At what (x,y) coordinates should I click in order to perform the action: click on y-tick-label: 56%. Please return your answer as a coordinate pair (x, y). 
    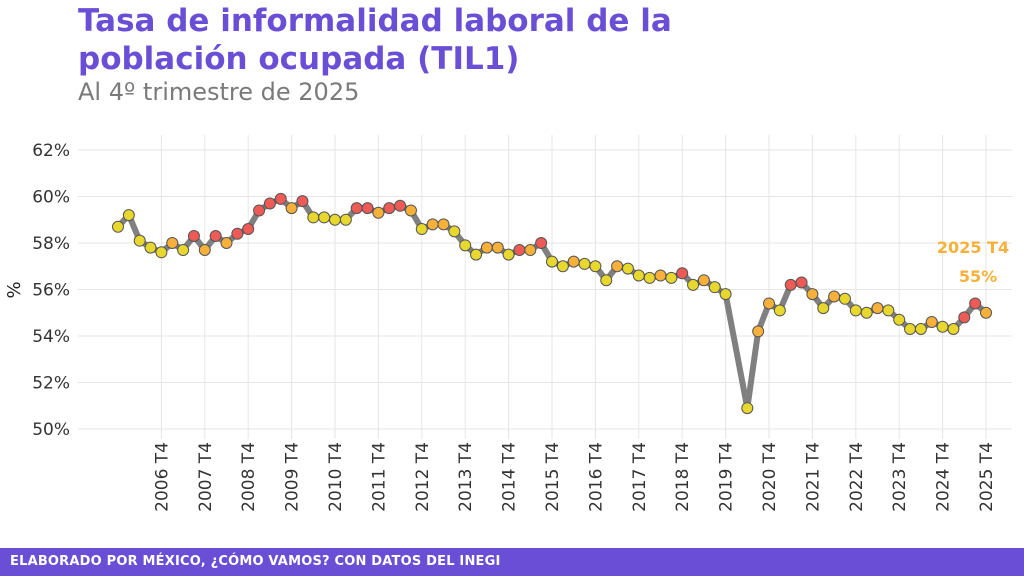
    Looking at the image, I should click on (51, 291).